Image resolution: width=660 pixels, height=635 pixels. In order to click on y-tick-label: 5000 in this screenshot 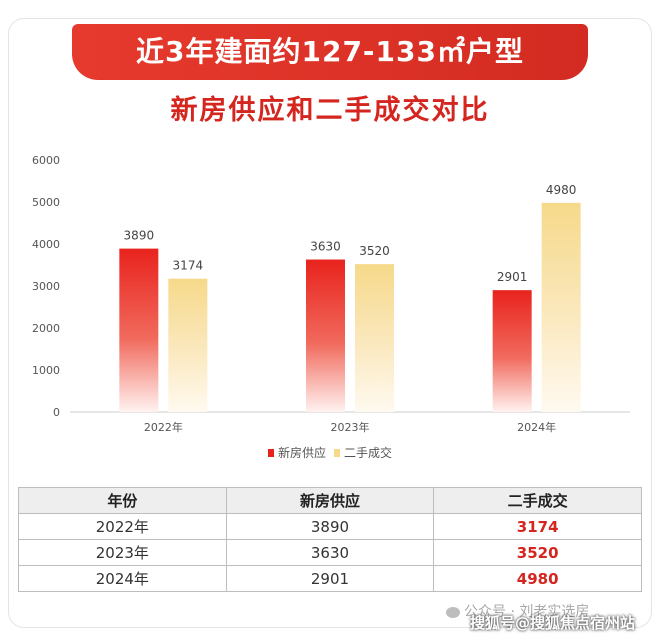, I will do `click(46, 202)`.